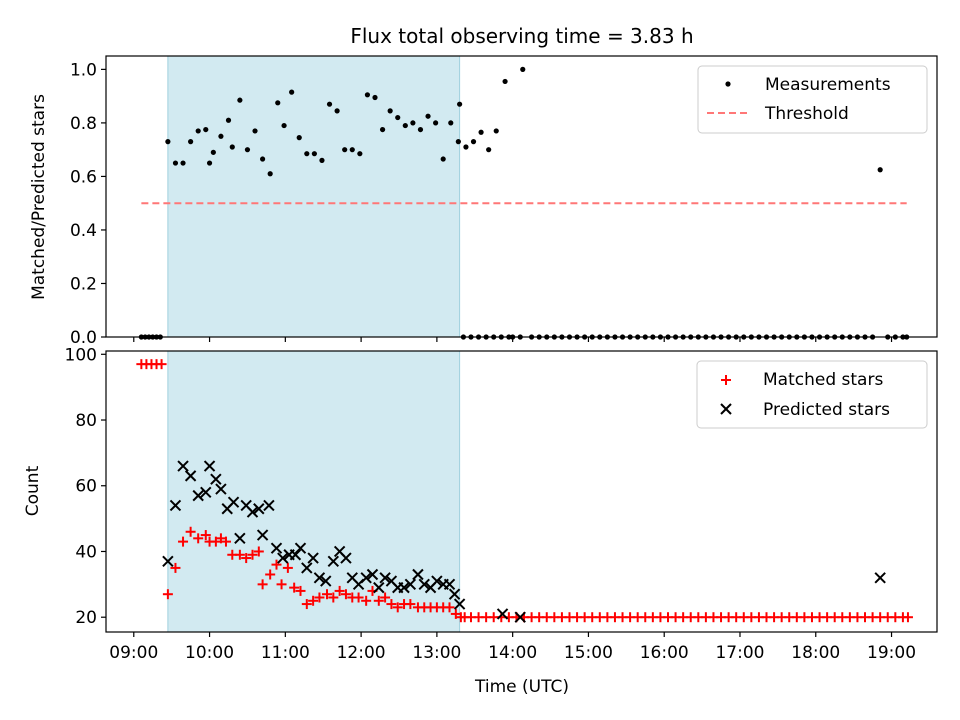 This screenshot has width=960, height=720. I want to click on x-tick-label: 12:00, so click(361, 653).